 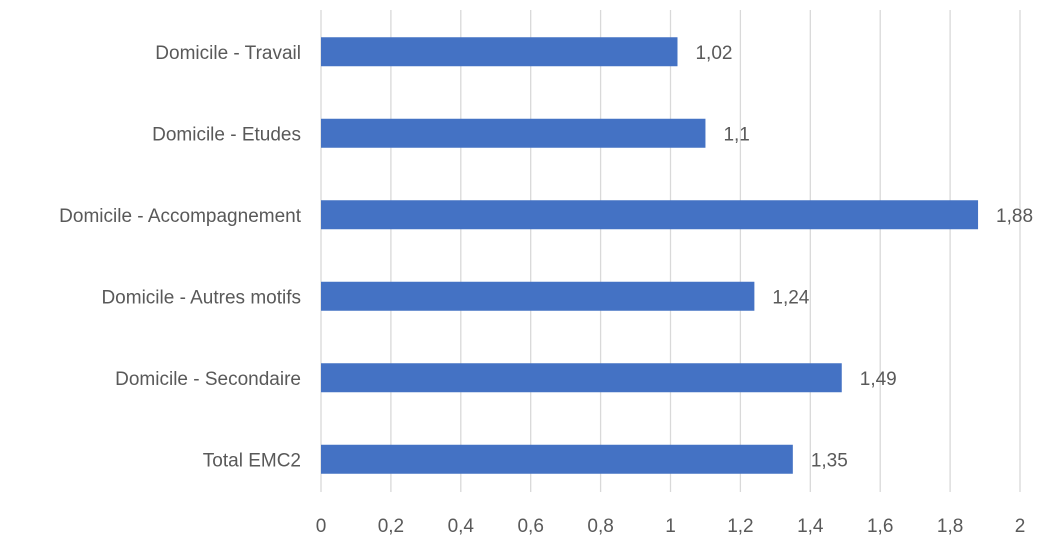 What do you see at coordinates (880, 526) in the screenshot?
I see `x-tick-label: 1,6` at bounding box center [880, 526].